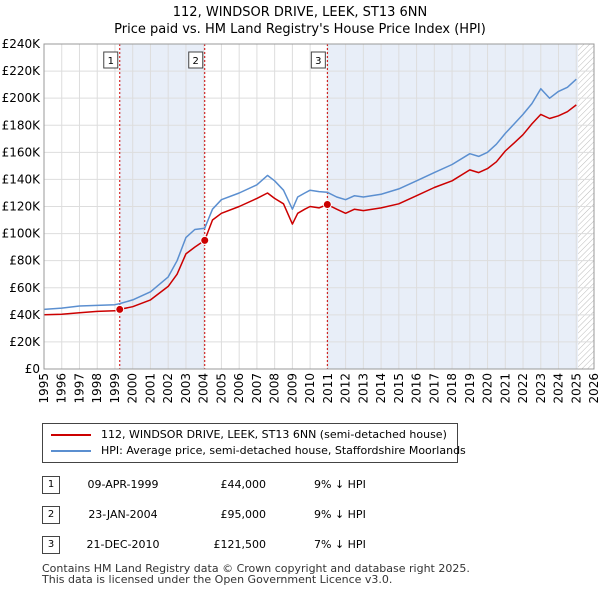 This screenshot has height=590, width=600. Describe the element at coordinates (115, 388) in the screenshot. I see `x-tick-label: 1999` at that location.